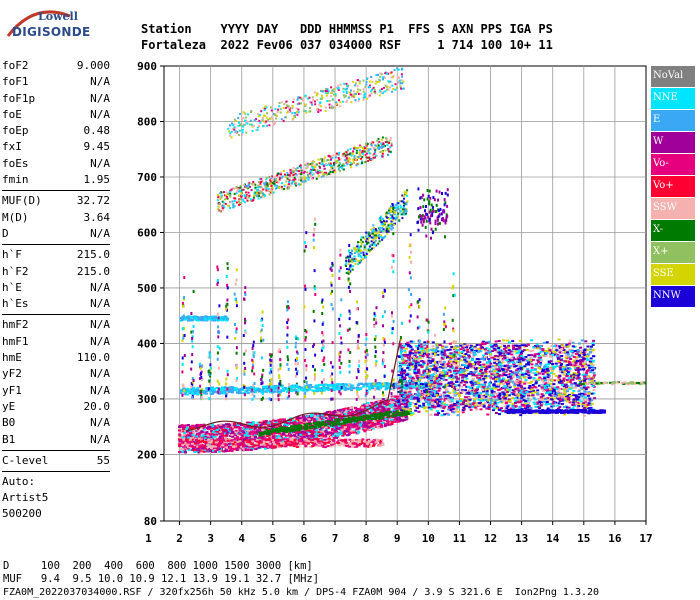 The height and width of the screenshot is (600, 700). Describe the element at coordinates (56, 180) in the screenshot. I see `param-row: fmin 1.95` at that location.